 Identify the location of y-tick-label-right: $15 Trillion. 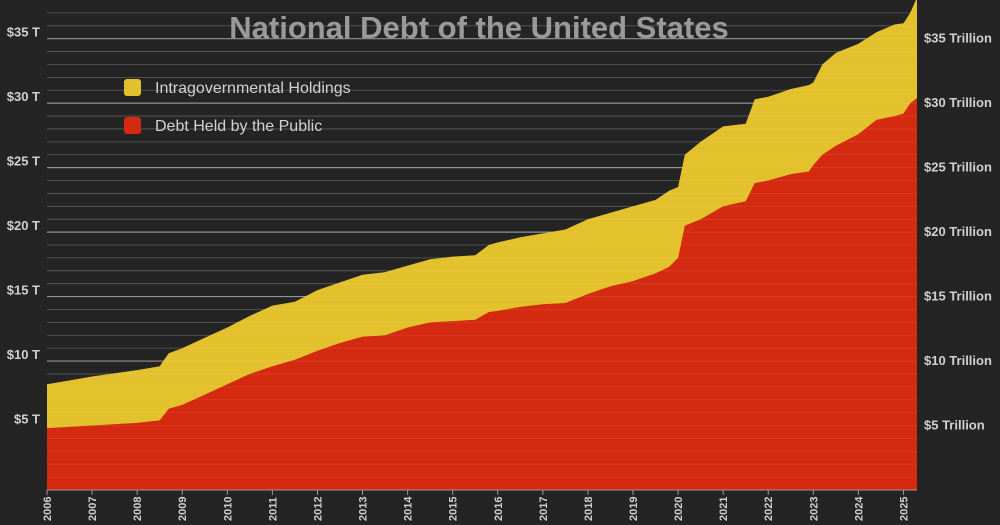
(958, 296).